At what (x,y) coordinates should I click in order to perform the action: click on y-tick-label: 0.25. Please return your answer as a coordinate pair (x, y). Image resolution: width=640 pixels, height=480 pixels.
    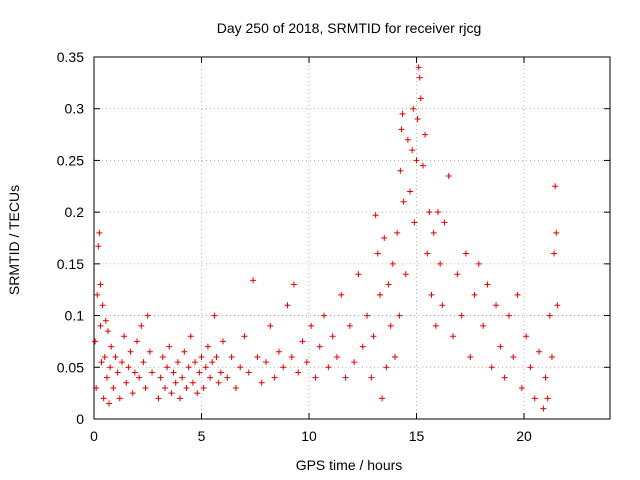
    Looking at the image, I should click on (70, 160).